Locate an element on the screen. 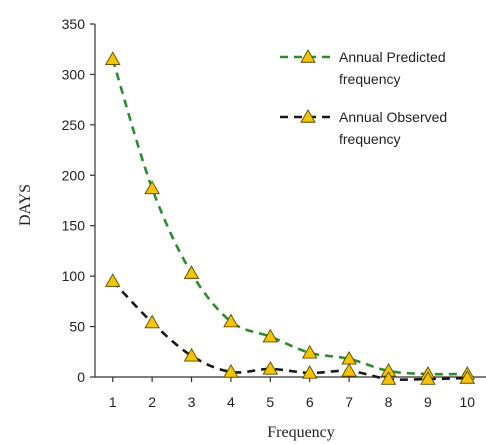 Image resolution: width=486 pixels, height=444 pixels. x-tick-label: 2 is located at coordinates (152, 402).